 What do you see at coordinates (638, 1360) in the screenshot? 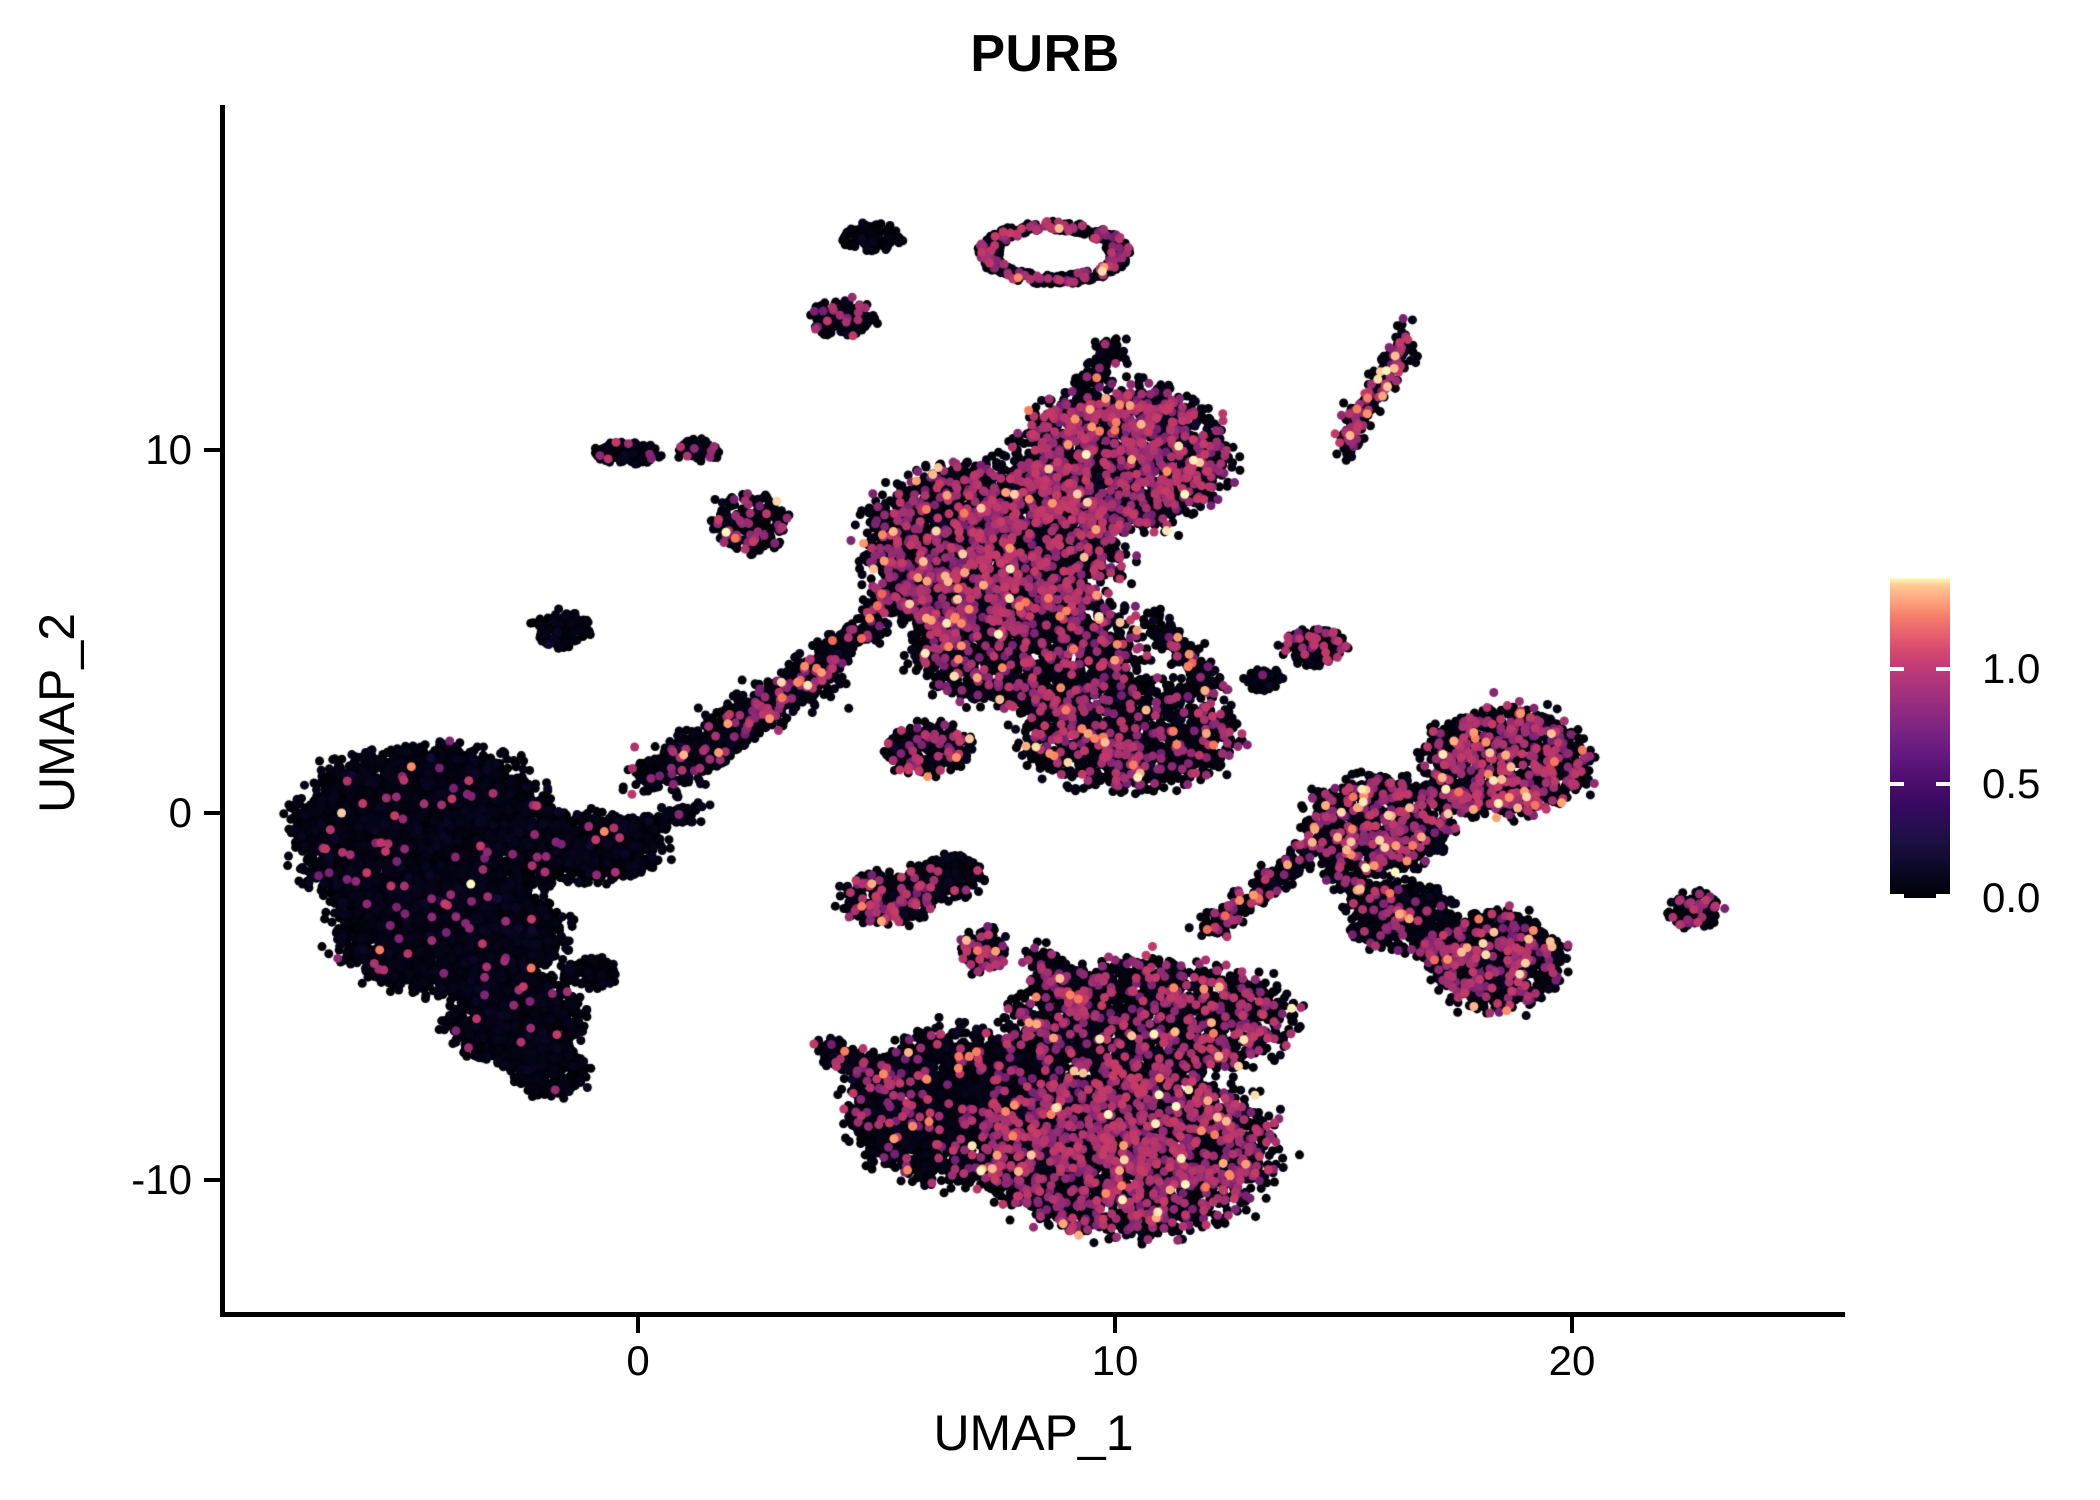
I see `x-tick-label: 0` at bounding box center [638, 1360].